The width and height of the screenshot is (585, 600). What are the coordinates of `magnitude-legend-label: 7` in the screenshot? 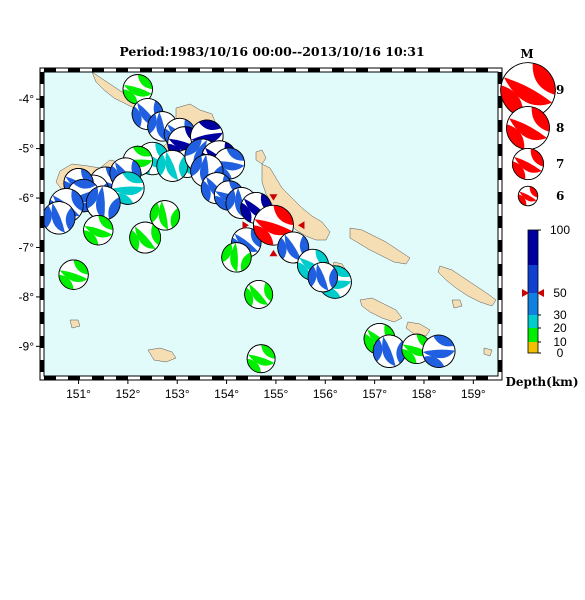 It's located at (560, 164).